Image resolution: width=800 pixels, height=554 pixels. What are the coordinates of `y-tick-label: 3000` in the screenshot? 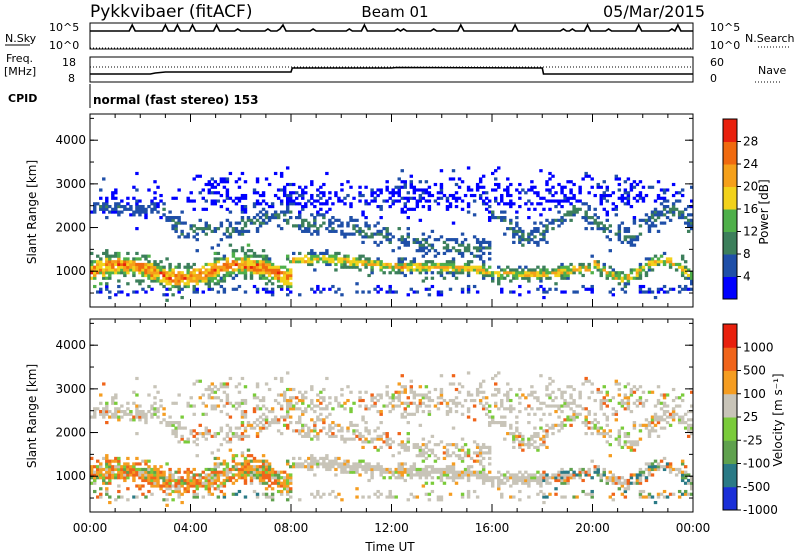 It's located at (70, 184).